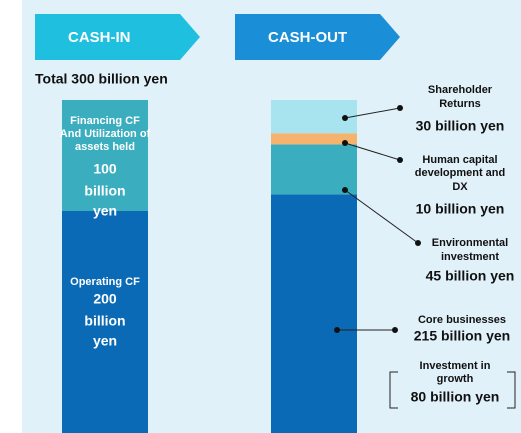 The image size is (521, 433). I want to click on segment-name: Environmental, so click(470, 243).